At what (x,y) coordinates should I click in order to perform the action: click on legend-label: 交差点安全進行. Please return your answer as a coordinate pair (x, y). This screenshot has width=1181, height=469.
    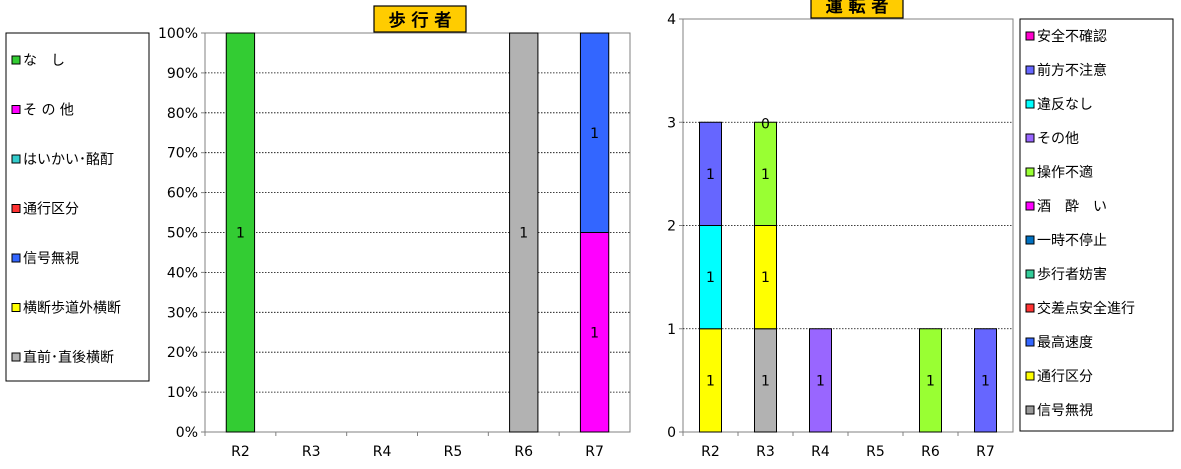
    Looking at the image, I should click on (1086, 308).